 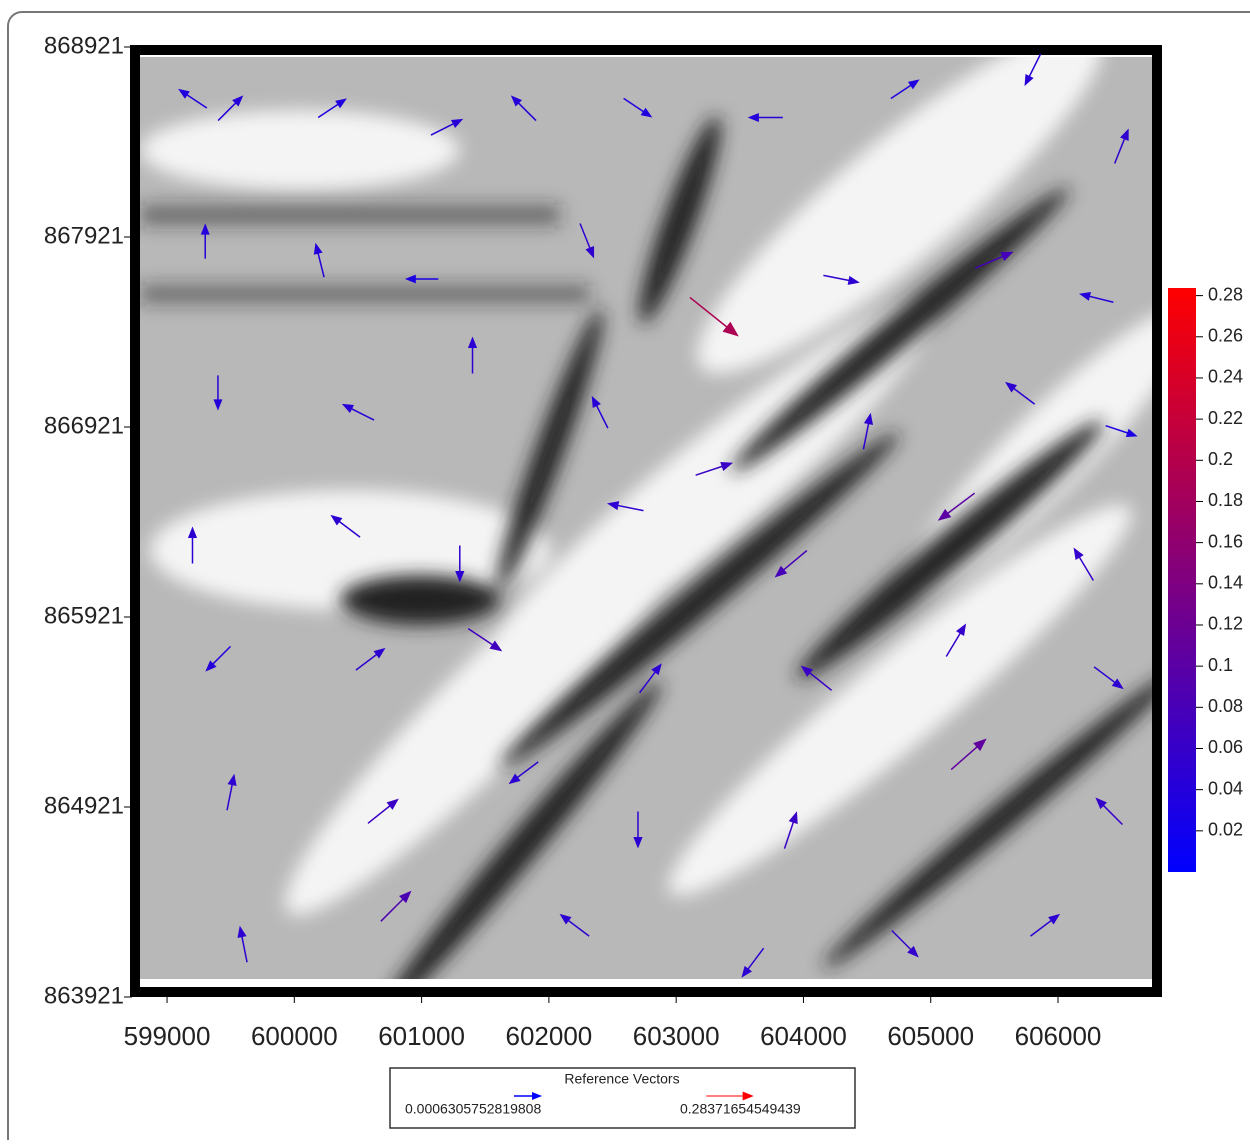 I want to click on y-tick-label: 864921, so click(x=84, y=805).